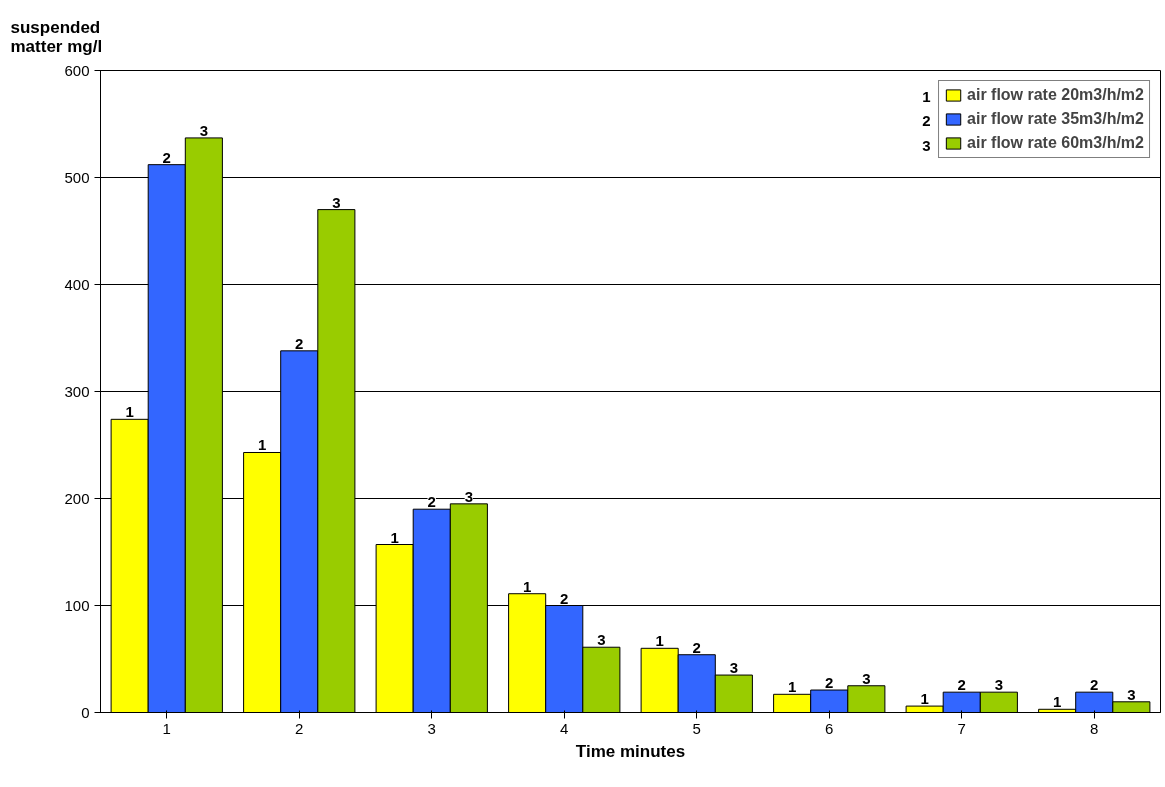 The image size is (1165, 787). Describe the element at coordinates (1094, 728) in the screenshot. I see `x-tick-label: 8` at that location.